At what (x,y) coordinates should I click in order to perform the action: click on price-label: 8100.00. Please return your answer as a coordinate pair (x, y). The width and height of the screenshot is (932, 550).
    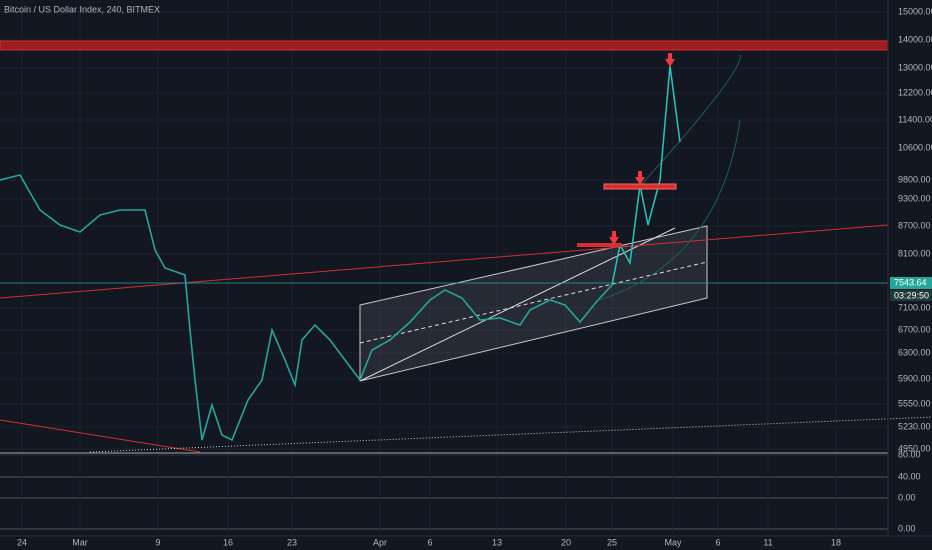
    Looking at the image, I should click on (914, 253).